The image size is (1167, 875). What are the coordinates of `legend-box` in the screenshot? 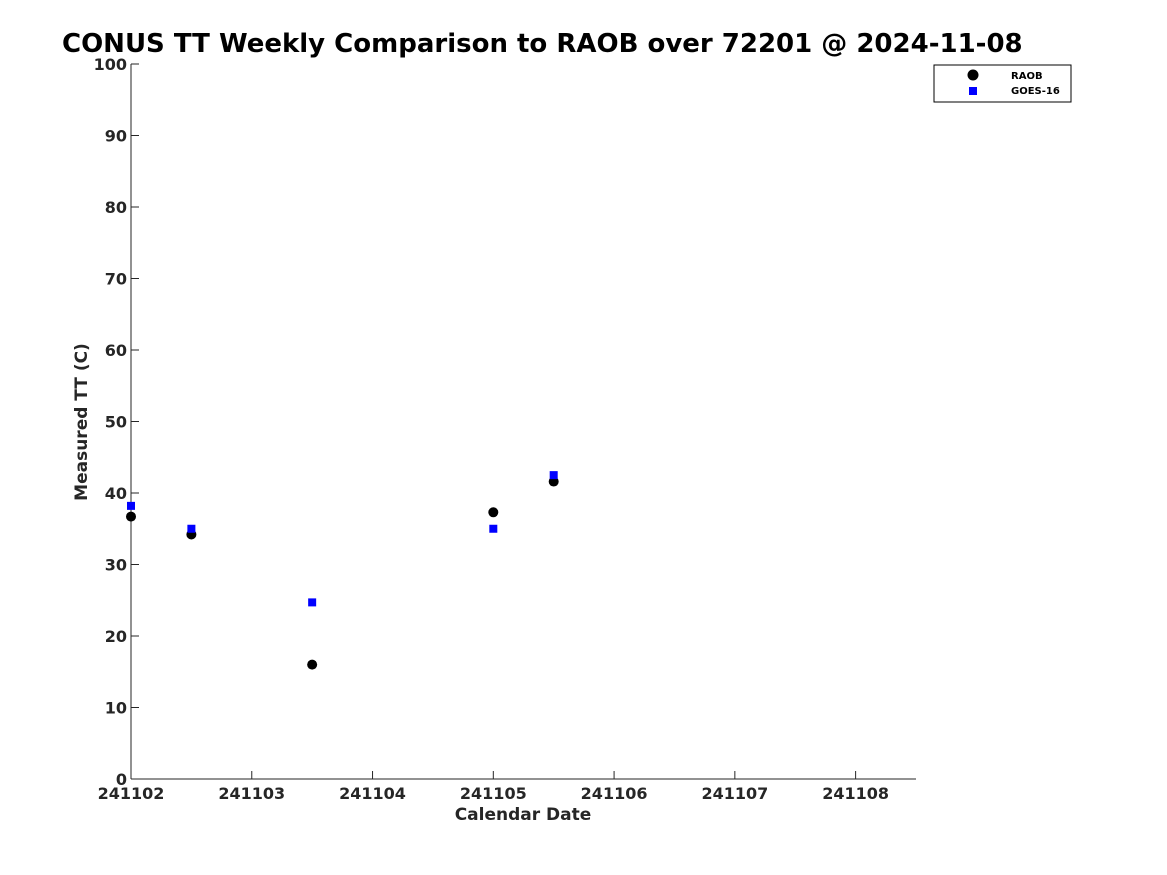 It's located at (1002, 83).